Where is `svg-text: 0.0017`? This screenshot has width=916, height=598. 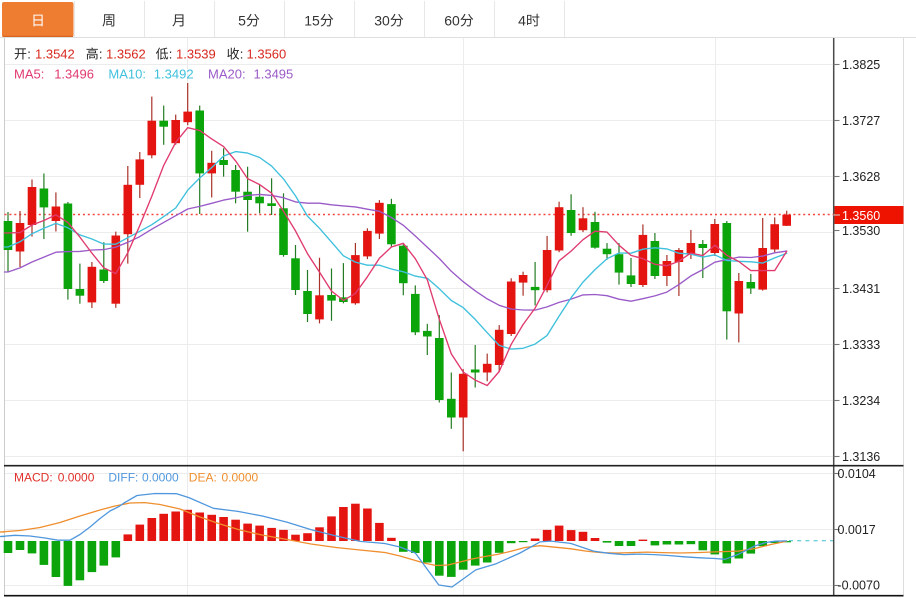
svg-text: 0.0017 is located at coordinates (857, 530).